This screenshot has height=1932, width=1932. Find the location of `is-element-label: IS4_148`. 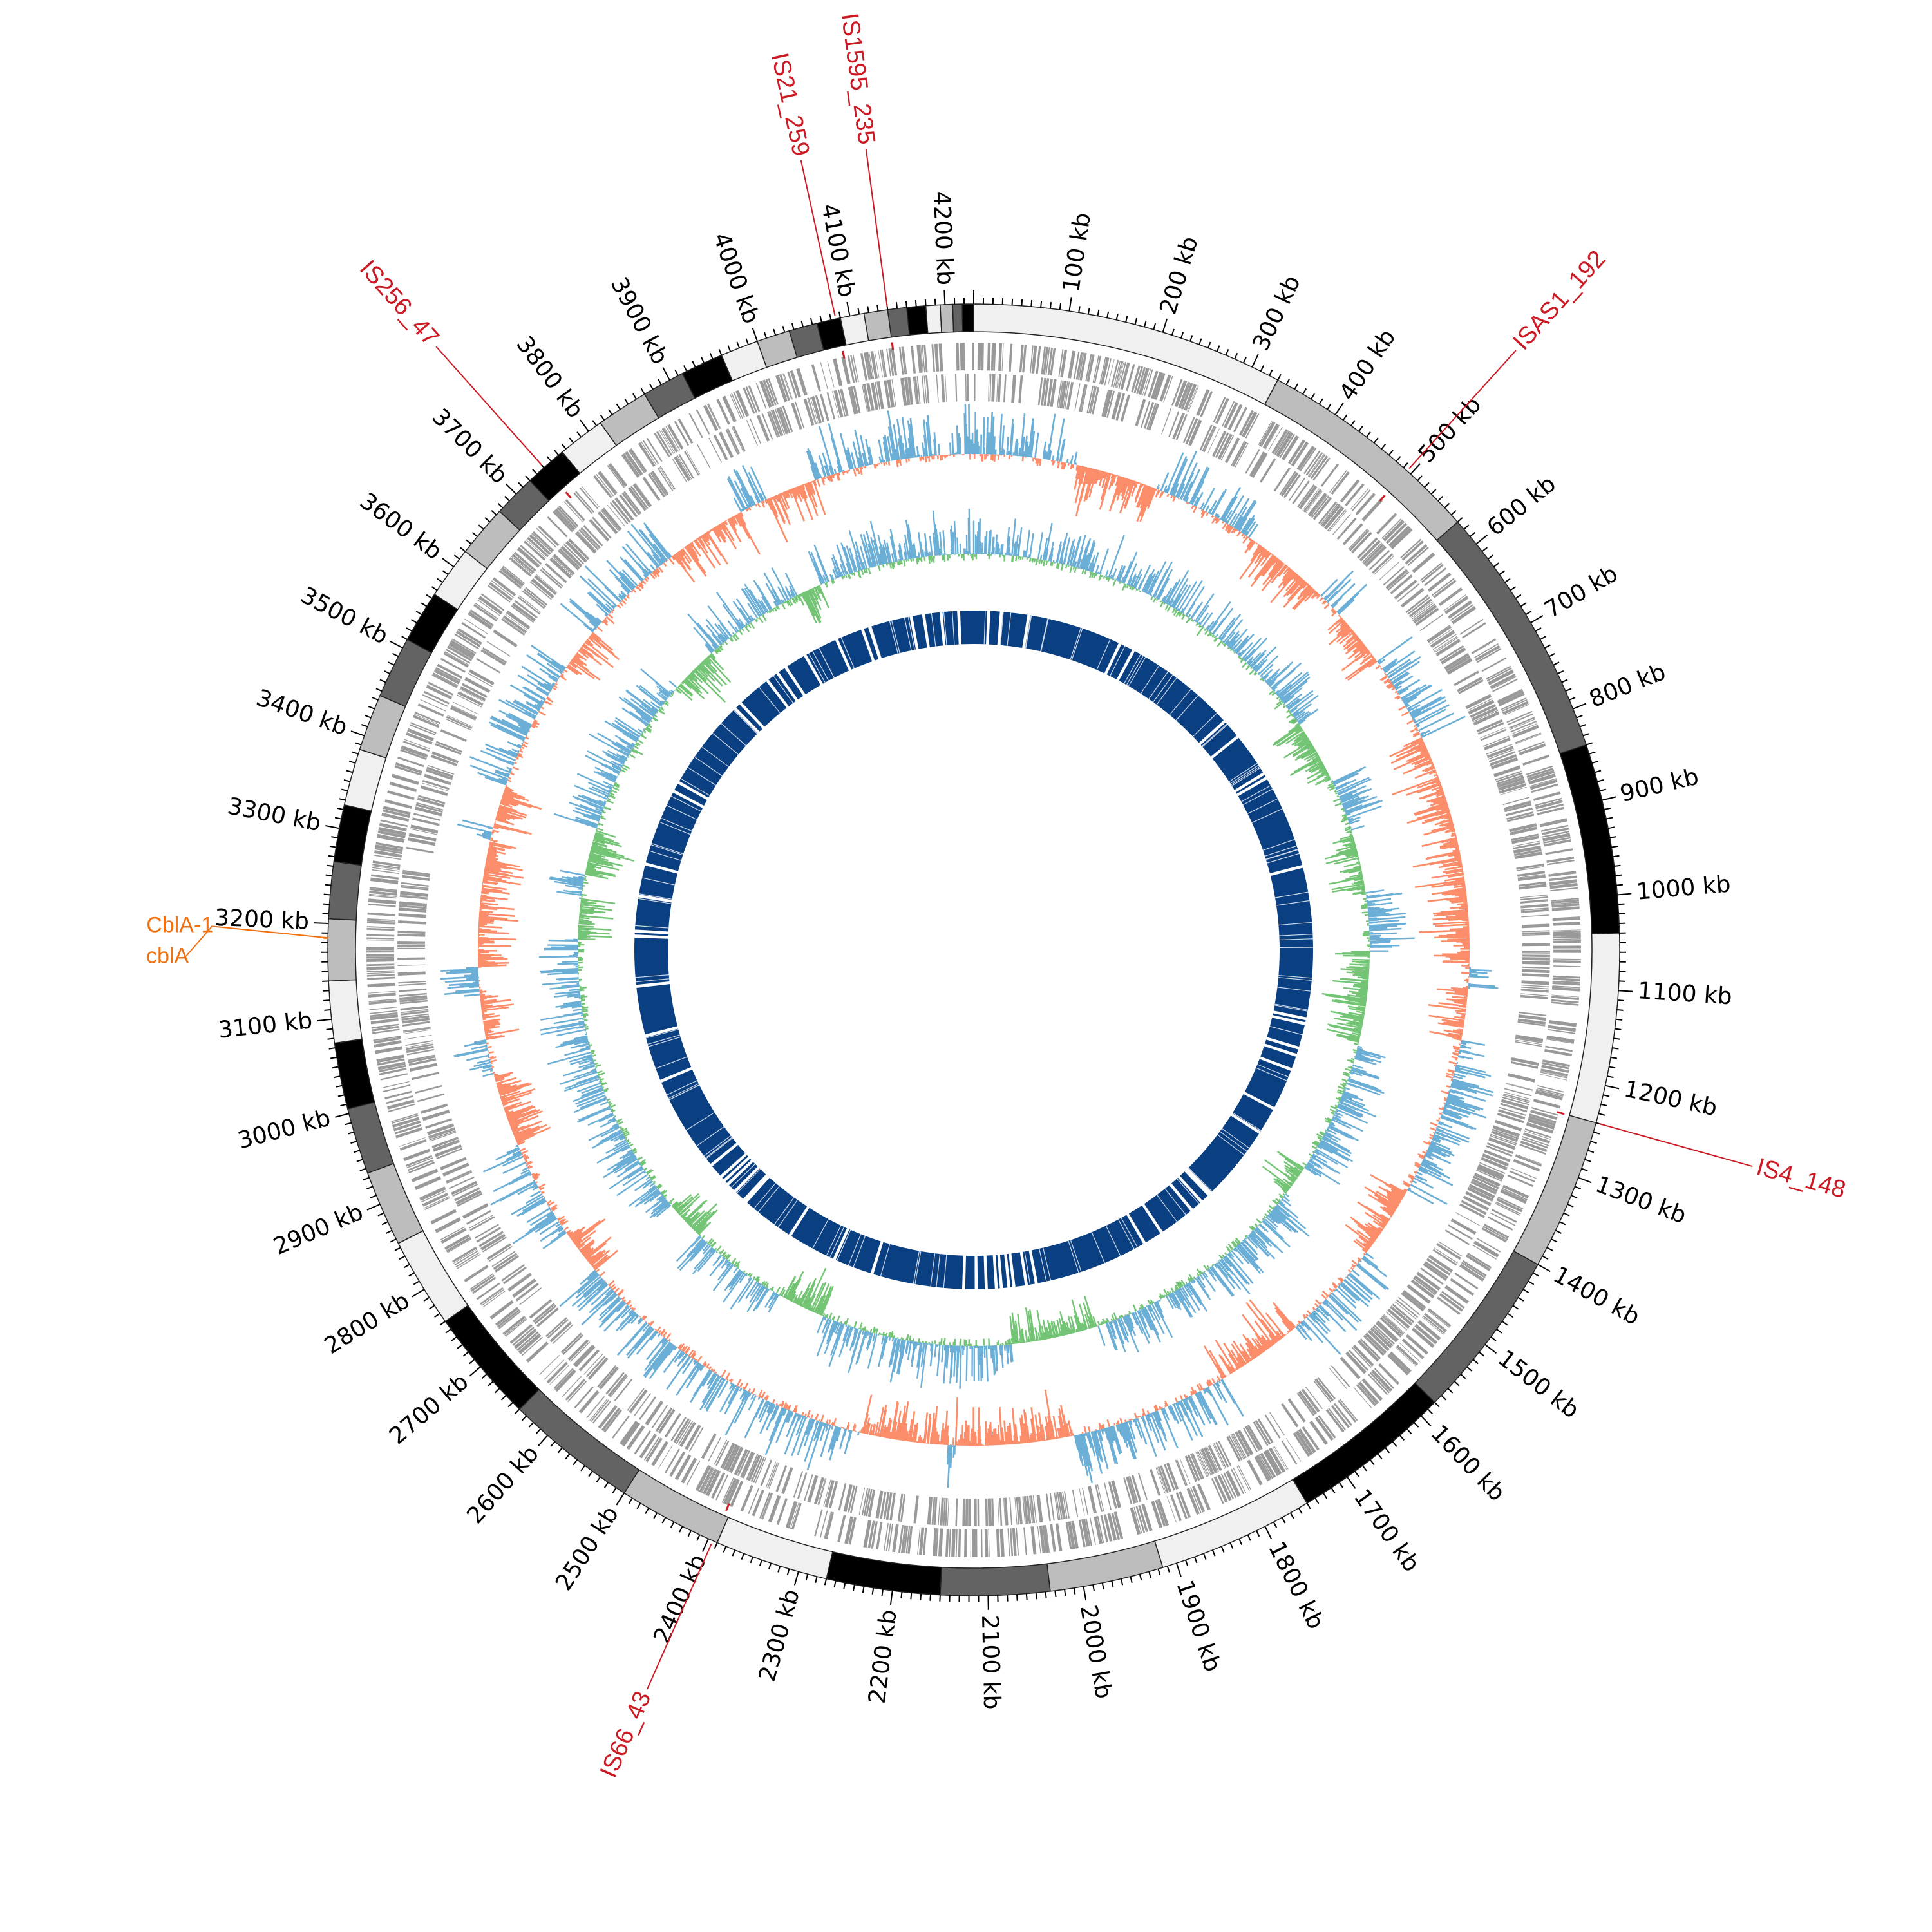

is-element-label: IS4_148 is located at coordinates (1801, 1178).